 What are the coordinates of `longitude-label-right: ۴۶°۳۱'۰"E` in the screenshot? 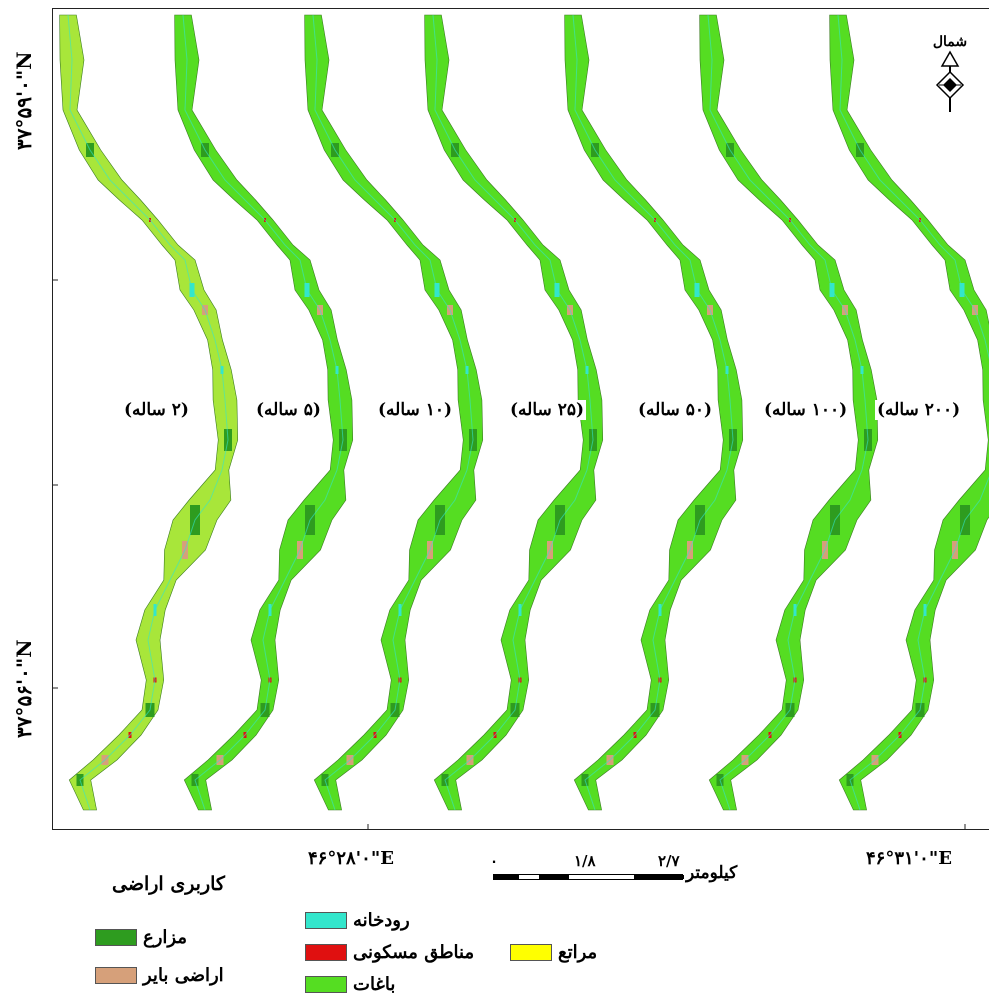 It's located at (909, 858).